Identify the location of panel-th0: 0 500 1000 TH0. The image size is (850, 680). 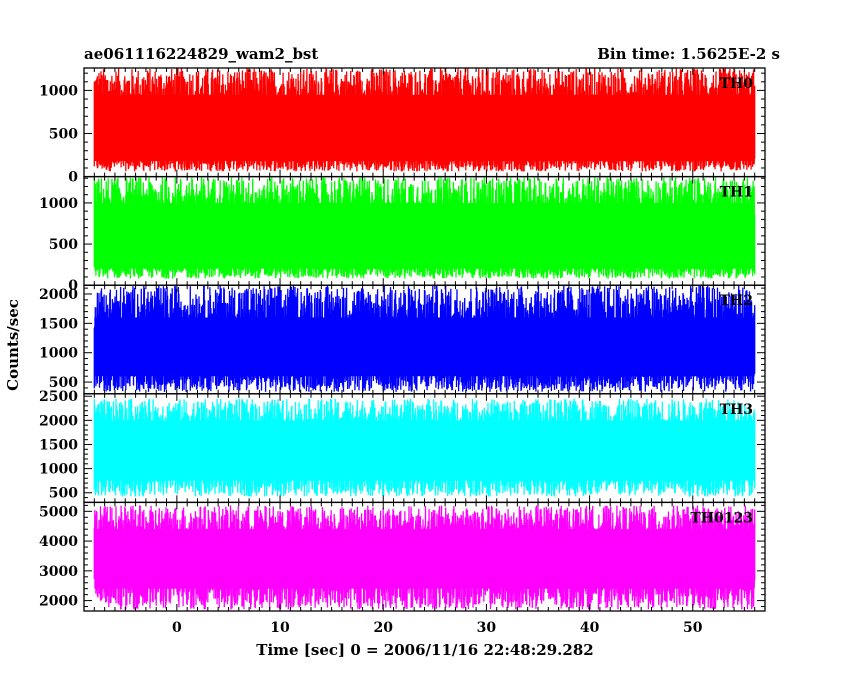
(402, 126).